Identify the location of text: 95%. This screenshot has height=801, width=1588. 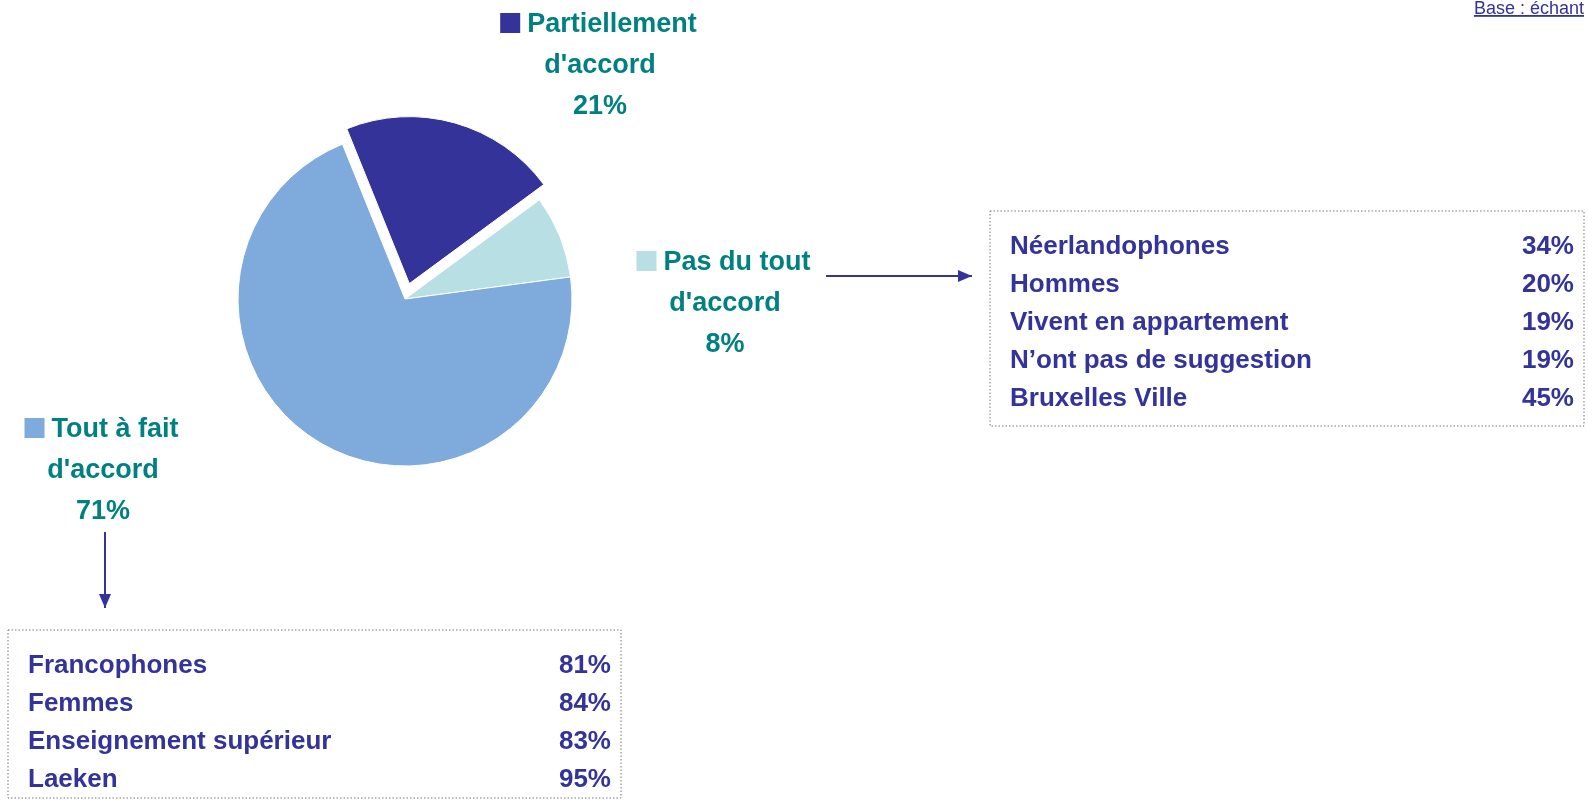
(584, 778).